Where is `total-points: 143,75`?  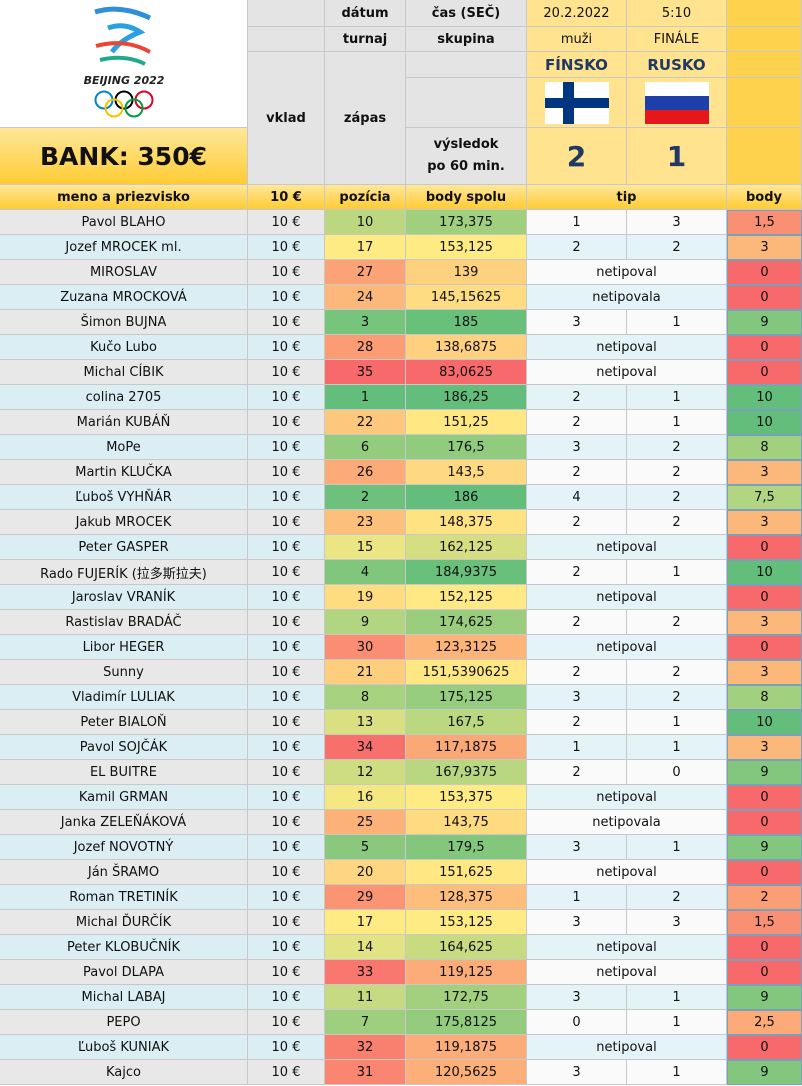
total-points: 143,75 is located at coordinates (466, 822).